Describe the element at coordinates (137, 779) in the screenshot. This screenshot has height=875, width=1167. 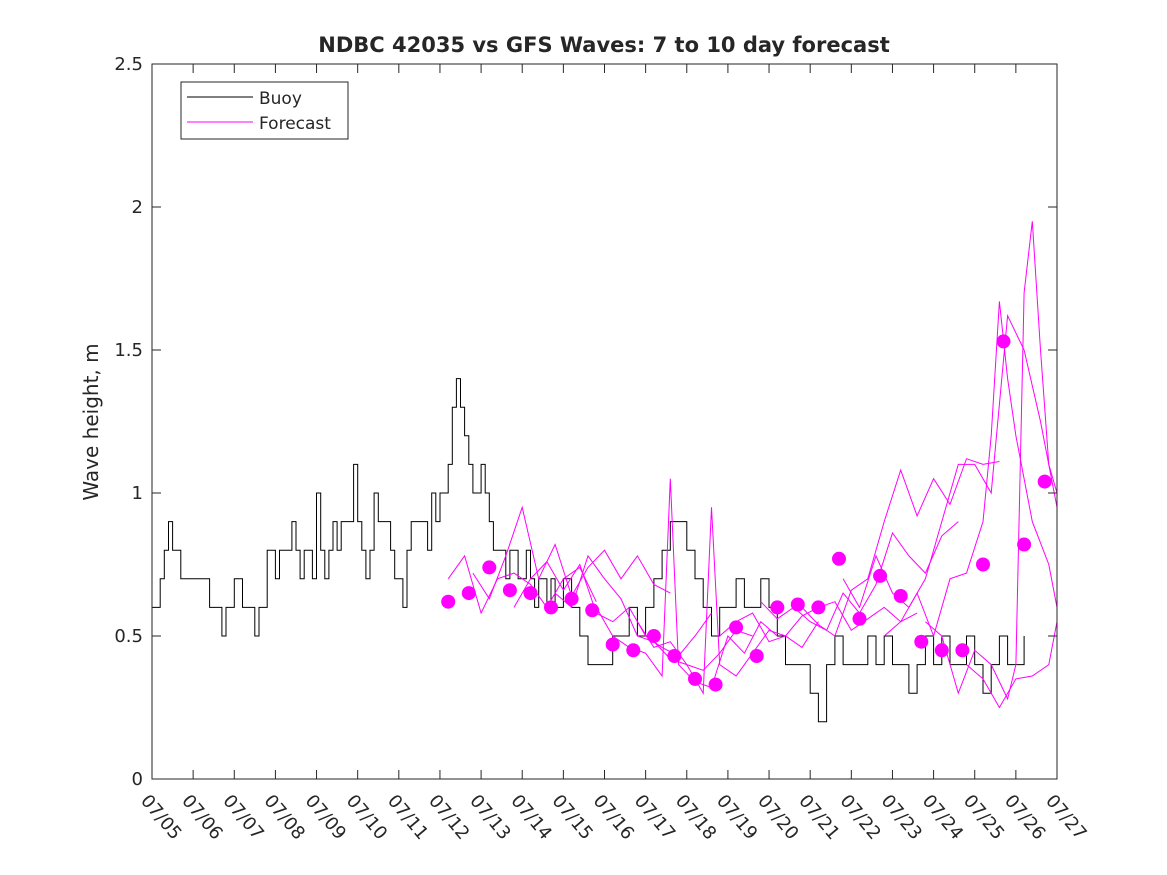
I see `y-tick-label: 0` at that location.